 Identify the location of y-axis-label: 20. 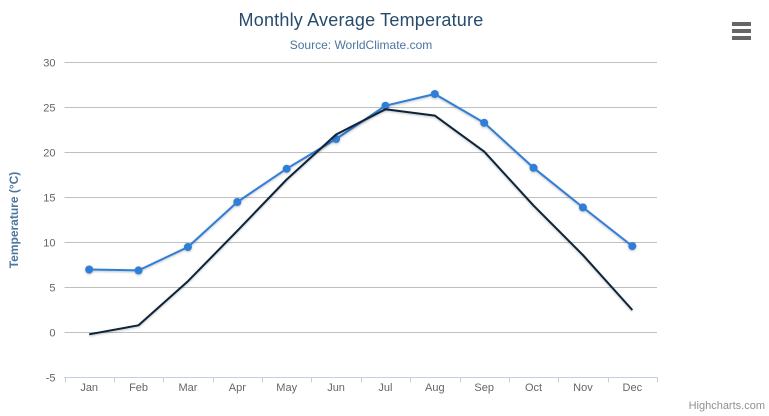
(49, 154).